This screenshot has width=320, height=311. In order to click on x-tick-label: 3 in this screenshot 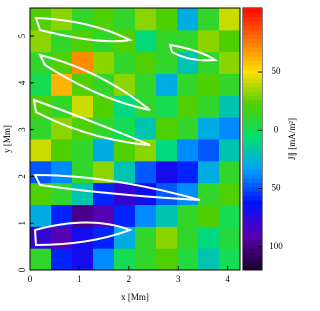, I will do `click(178, 279)`.